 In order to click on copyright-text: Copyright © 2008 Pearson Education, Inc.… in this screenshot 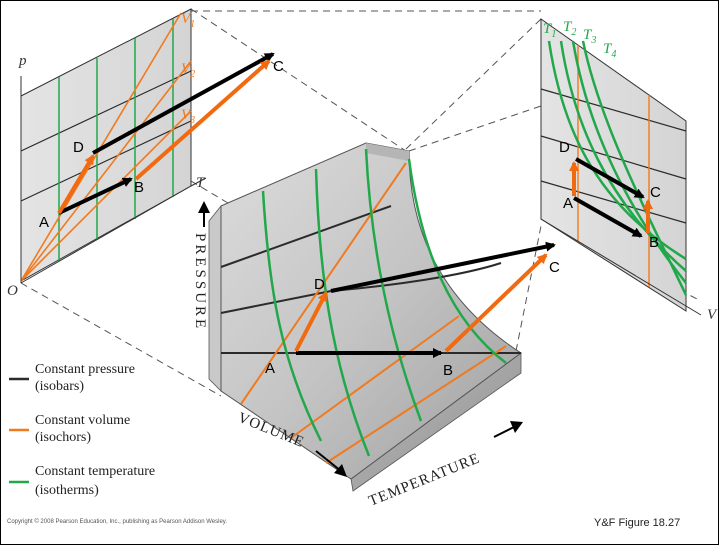, I will do `click(117, 521)`.